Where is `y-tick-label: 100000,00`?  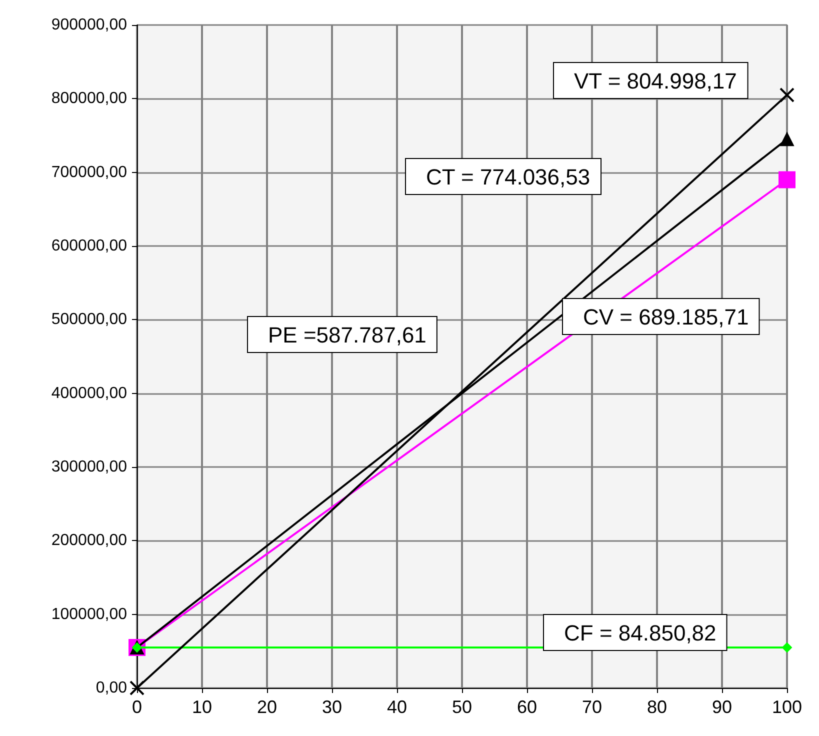
y-tick-label: 100000,00 is located at coordinates (89, 614).